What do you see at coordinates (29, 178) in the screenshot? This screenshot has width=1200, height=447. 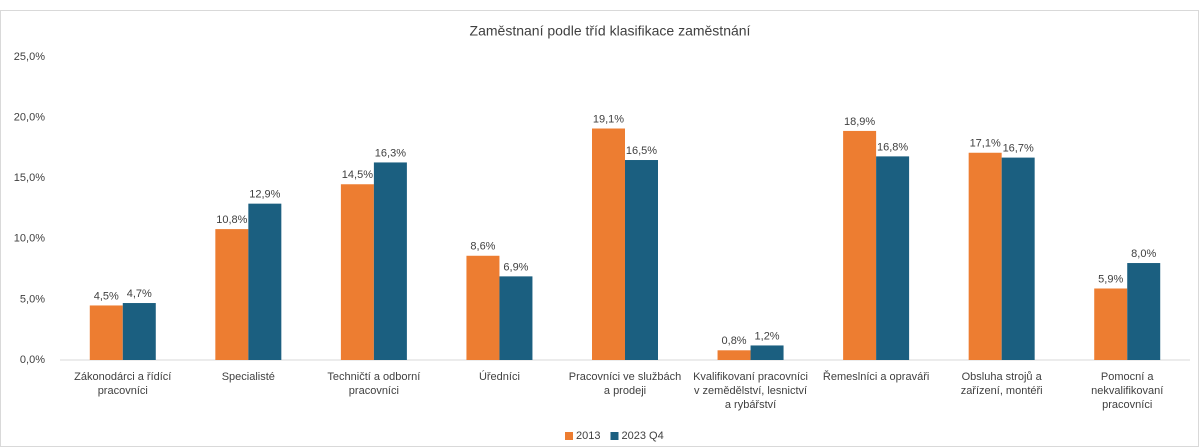 I see `y-tick-label: 15,0%` at bounding box center [29, 178].